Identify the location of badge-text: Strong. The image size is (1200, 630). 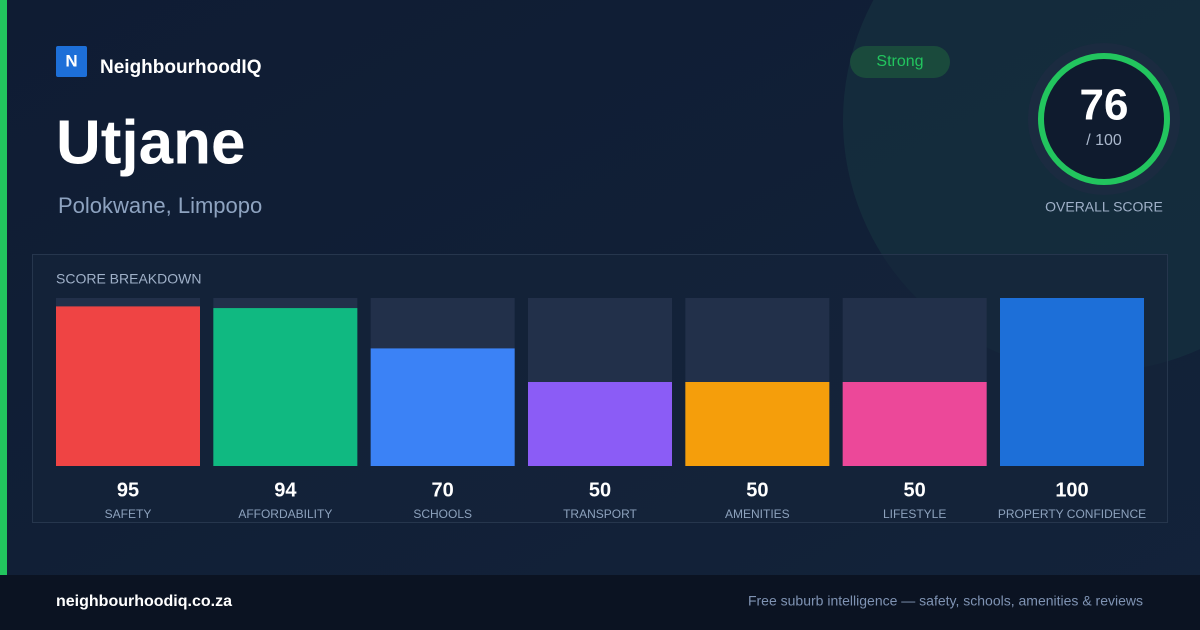
(899, 61).